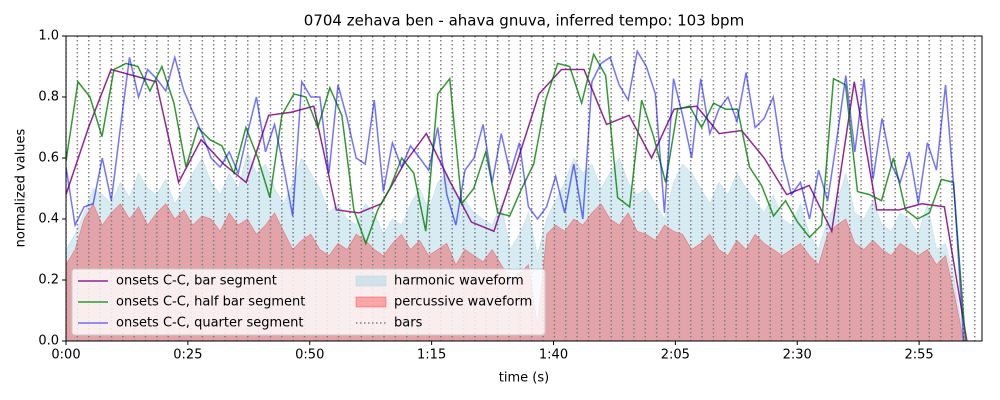  I want to click on x-tick-label: 0:00, so click(65, 355).